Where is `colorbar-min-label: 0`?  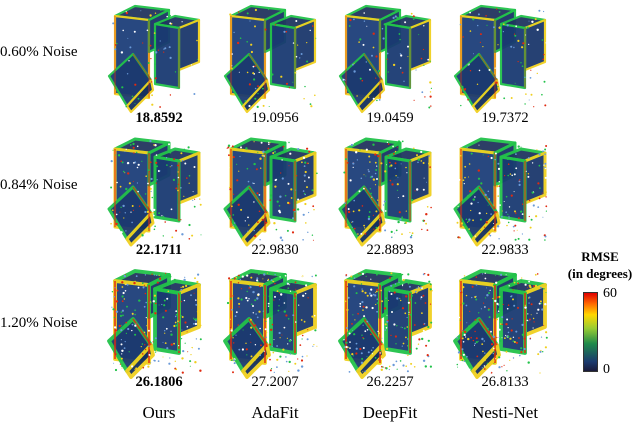 colorbar-min-label: 0 is located at coordinates (606, 369).